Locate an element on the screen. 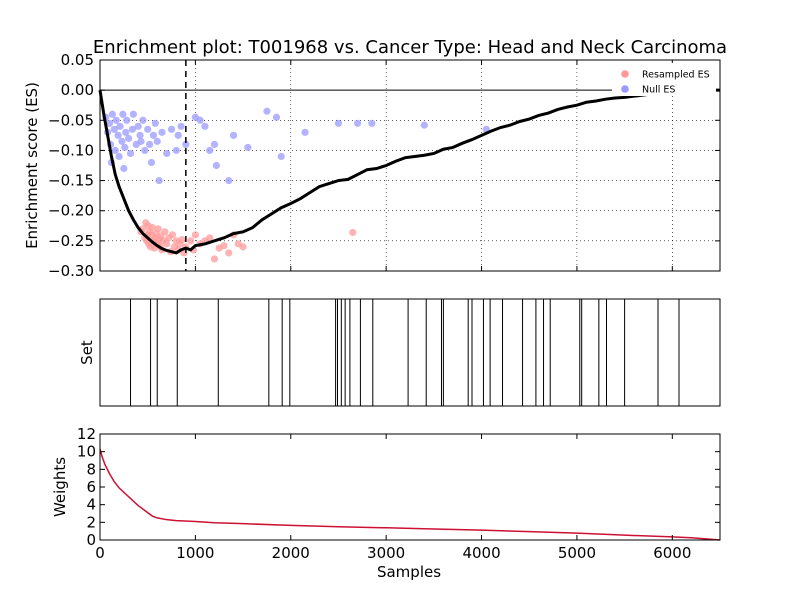  y-tick-label: 2 is located at coordinates (91, 522).